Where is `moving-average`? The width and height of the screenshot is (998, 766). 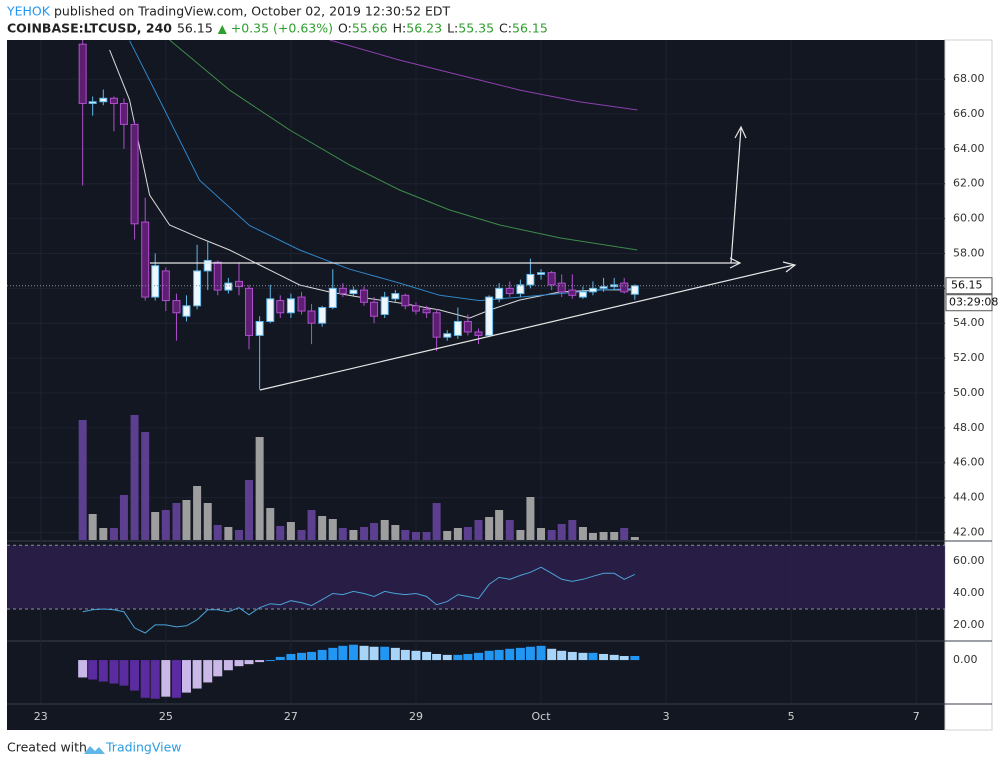 moving-average is located at coordinates (403, 145).